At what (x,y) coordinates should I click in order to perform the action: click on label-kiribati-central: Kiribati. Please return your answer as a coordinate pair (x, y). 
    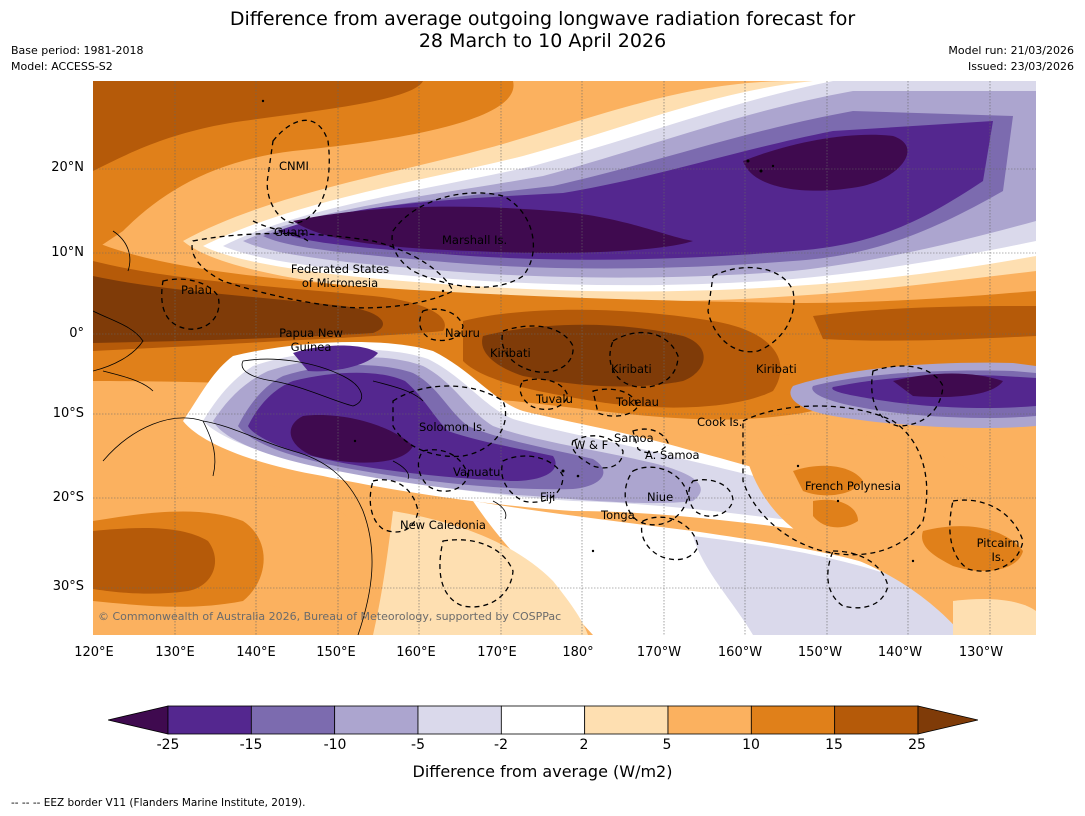
    Looking at the image, I should click on (631, 369).